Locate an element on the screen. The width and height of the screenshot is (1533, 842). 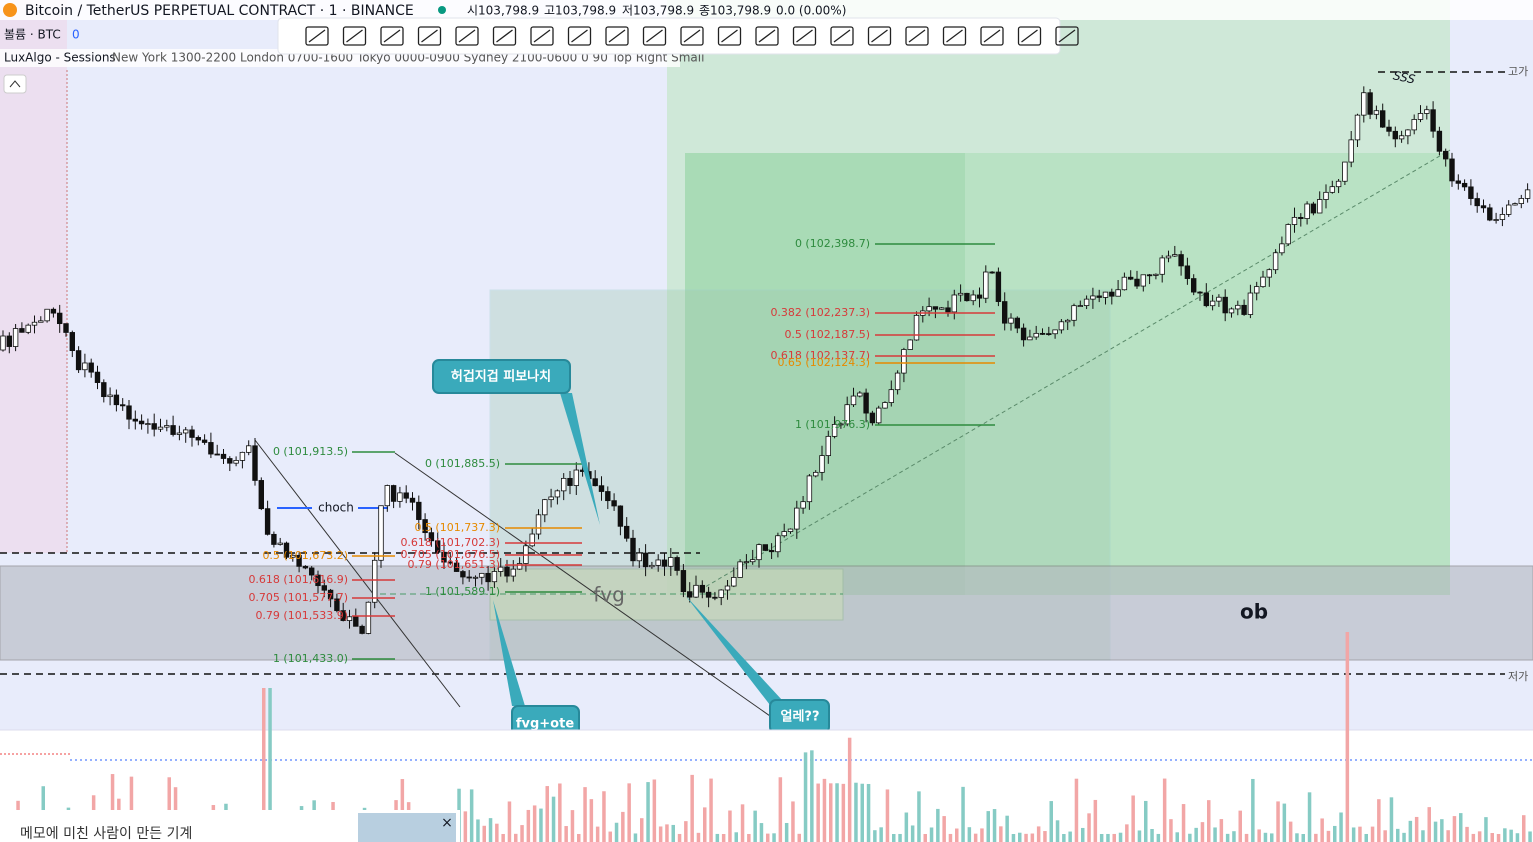
collapse-button is located at coordinates (15, 84).